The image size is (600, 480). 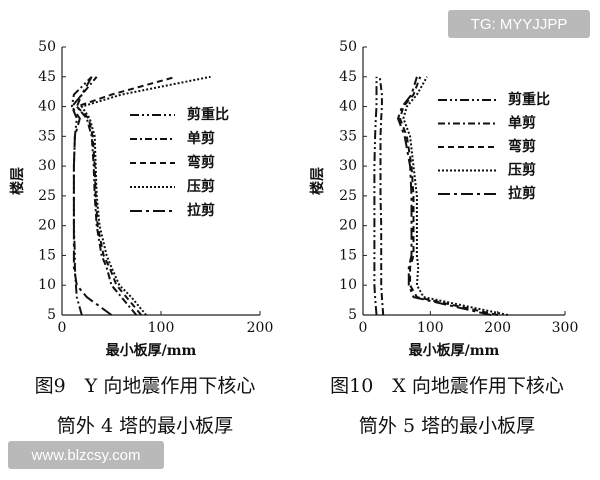 I want to click on watermark: www.blzcsy.com, so click(x=86, y=455).